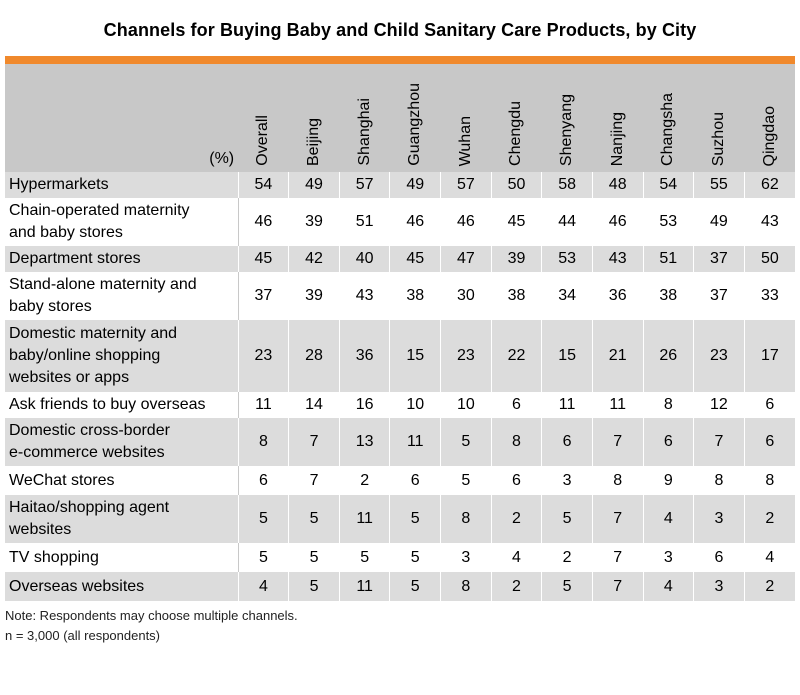 This screenshot has width=800, height=695. Describe the element at coordinates (365, 356) in the screenshot. I see `table-cell: 36` at that location.